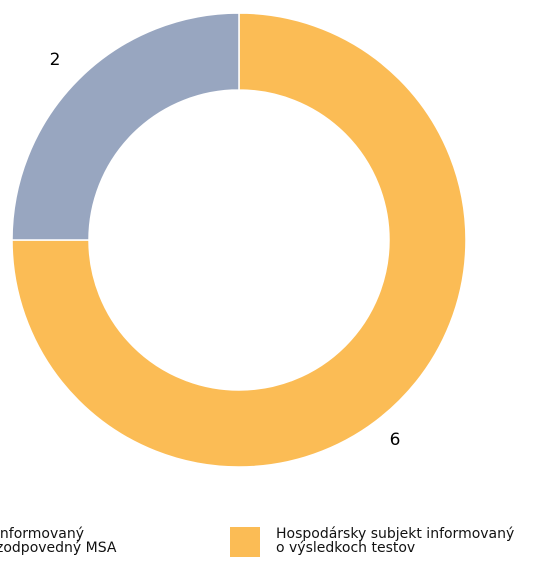 Image resolution: width=537 pixels, height=583 pixels. I want to click on legend-swatch, so click(245, 542).